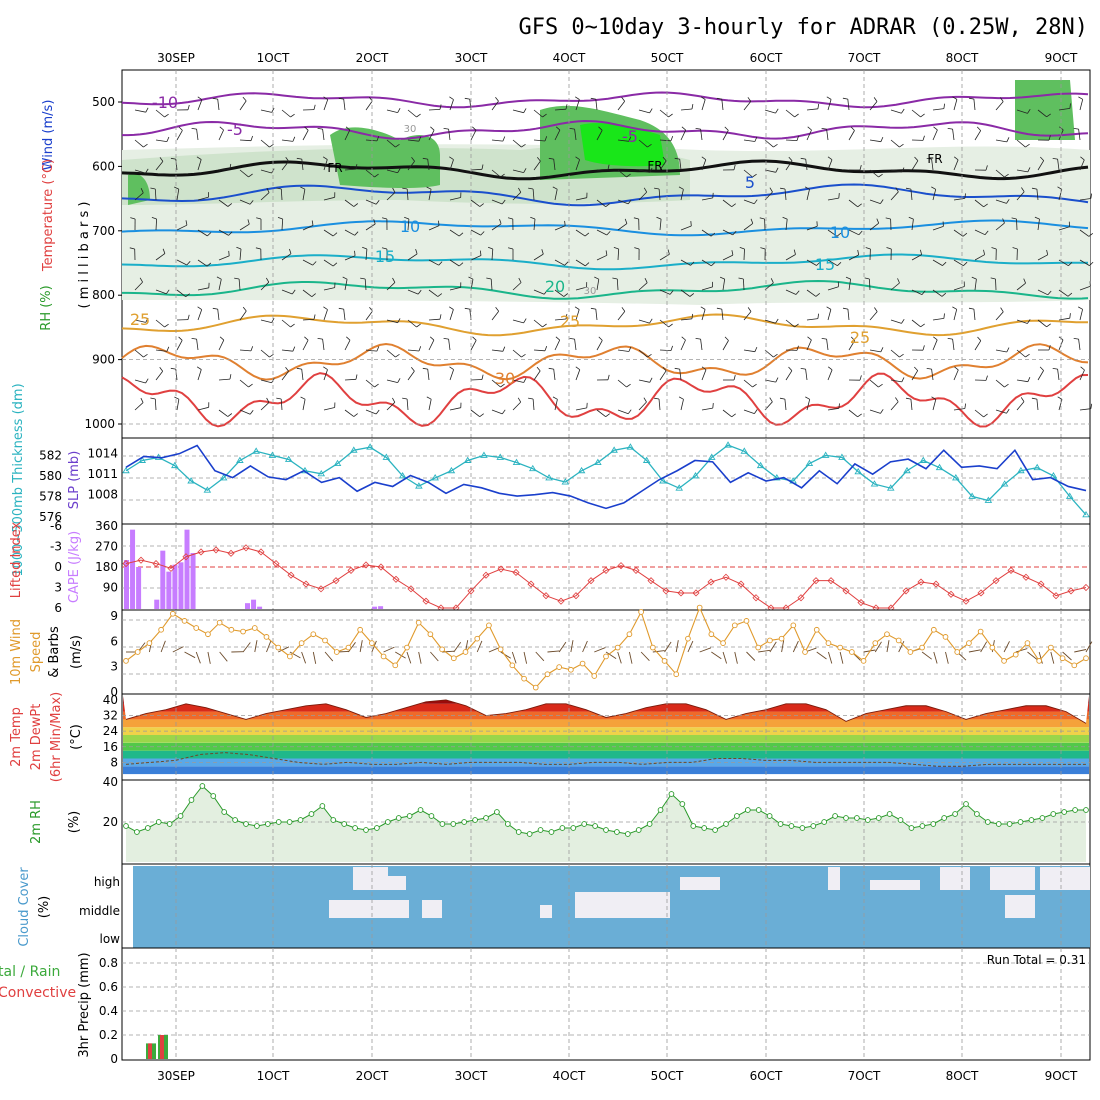 This screenshot has height=1100, width=1100. What do you see at coordinates (110, 700) in the screenshot?
I see `y-tick-label: 40` at bounding box center [110, 700].